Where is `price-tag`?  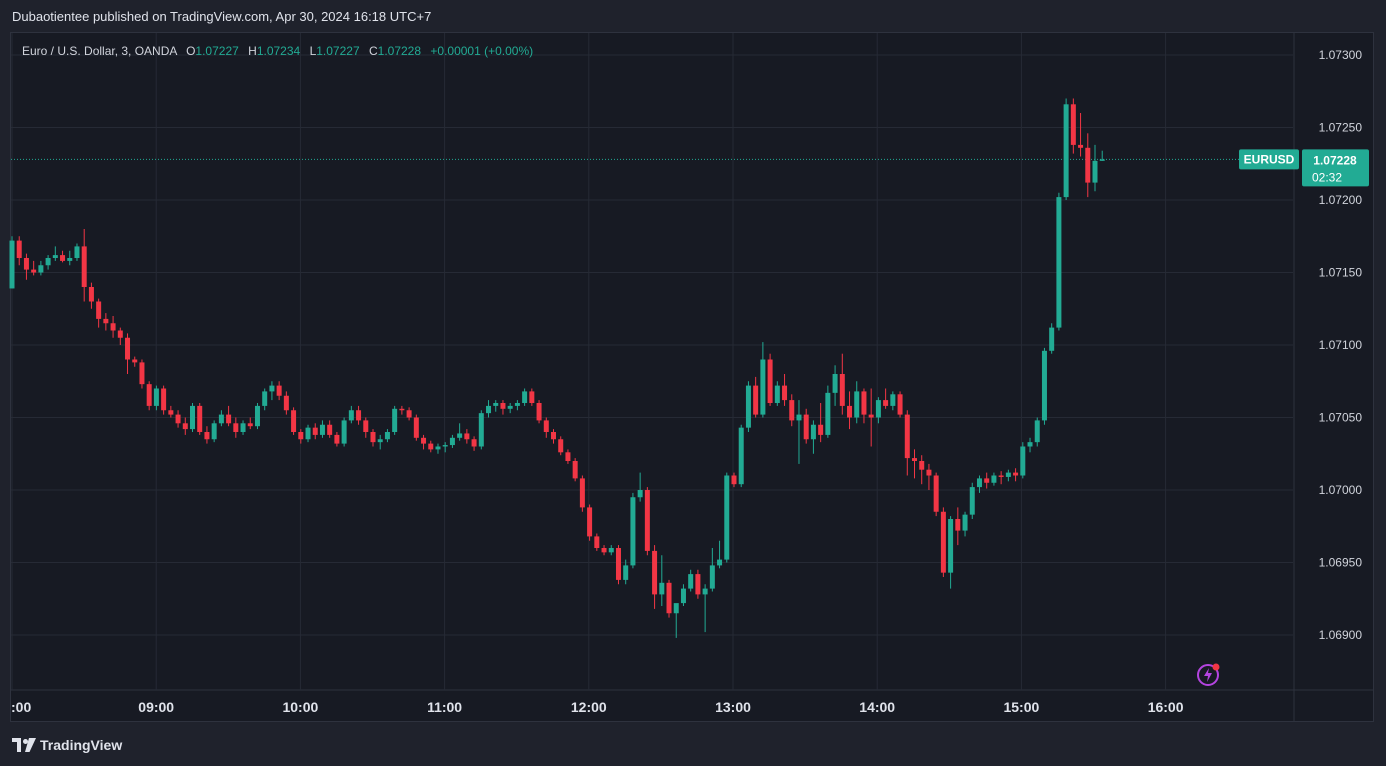 price-tag is located at coordinates (1335, 168).